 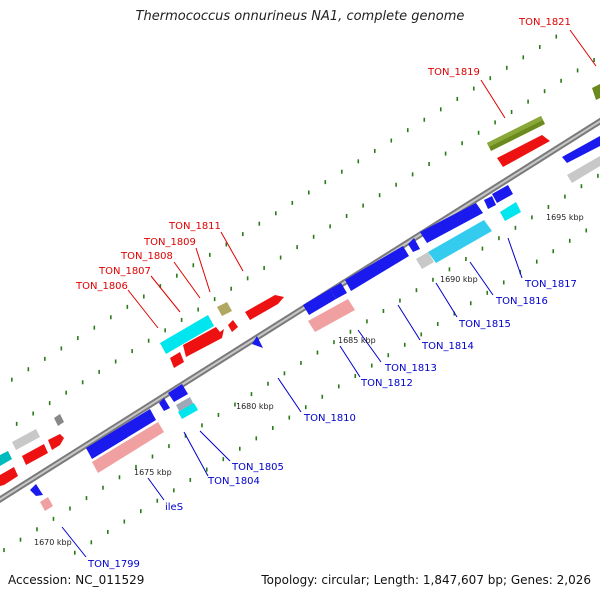 I want to click on tick-label: 1680 kbp, so click(x=255, y=406).